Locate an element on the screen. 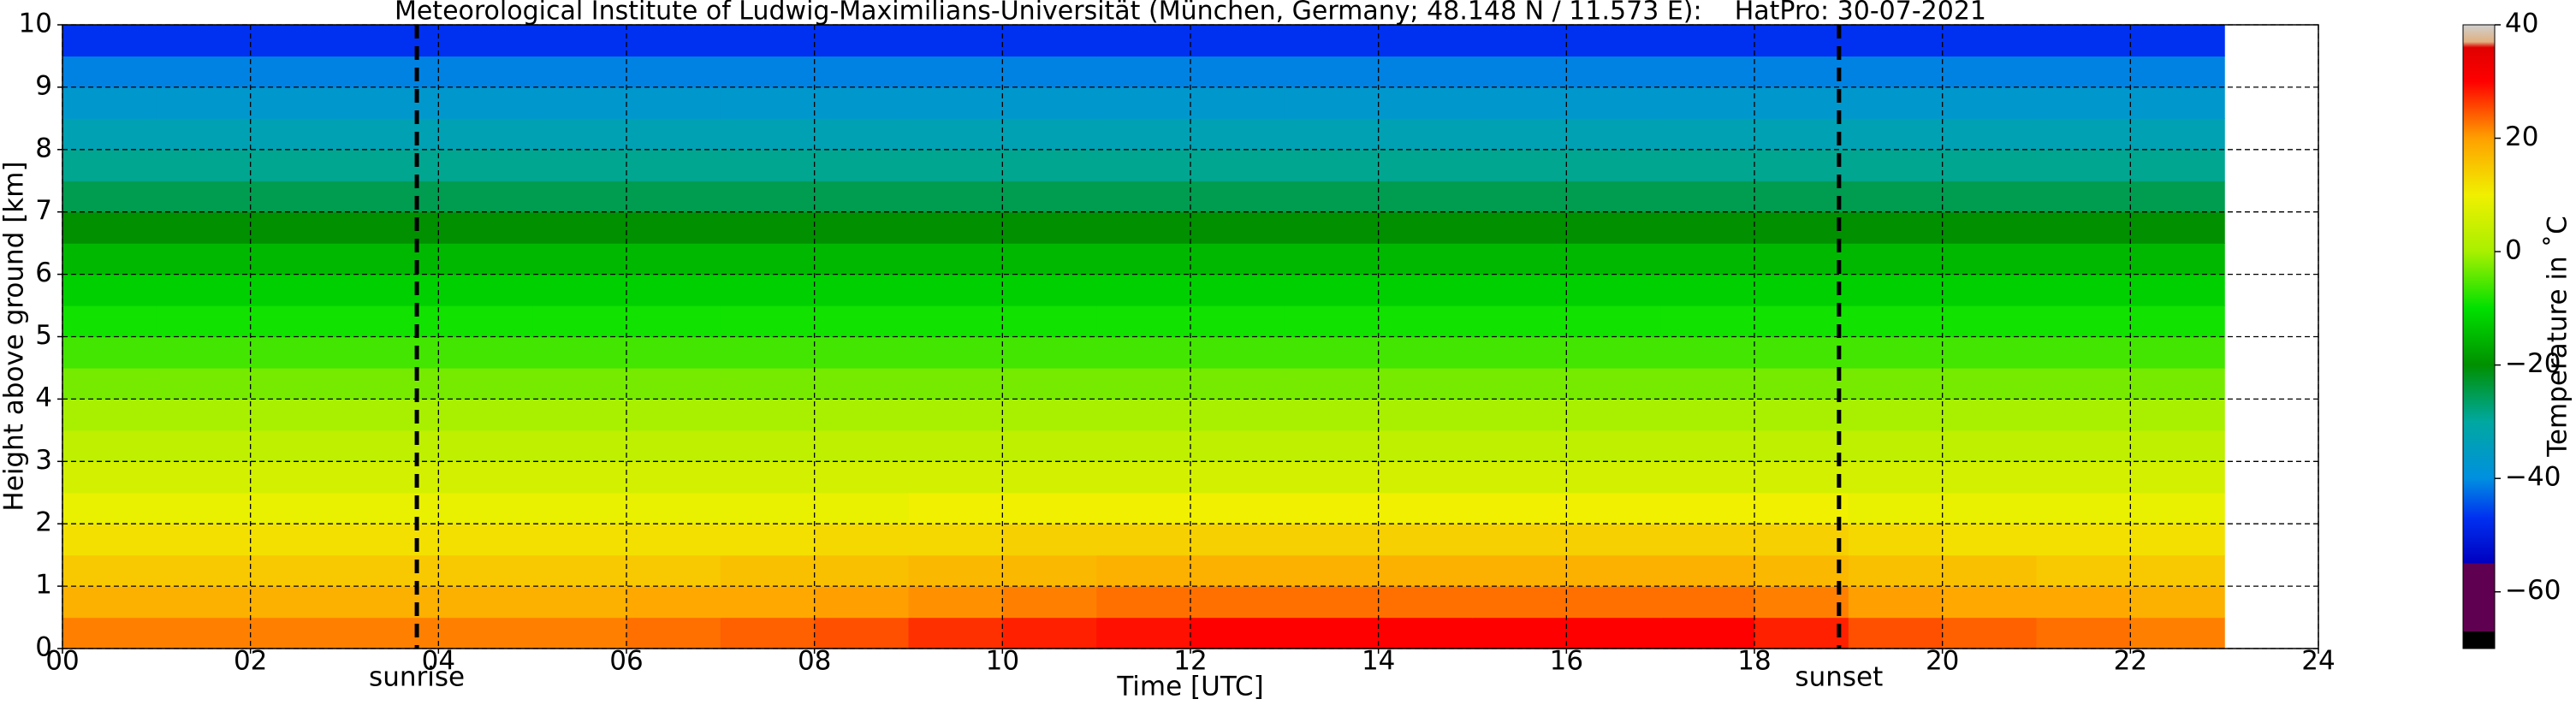 This screenshot has height=705, width=2576. x-tick-label: 22 is located at coordinates (2130, 661).